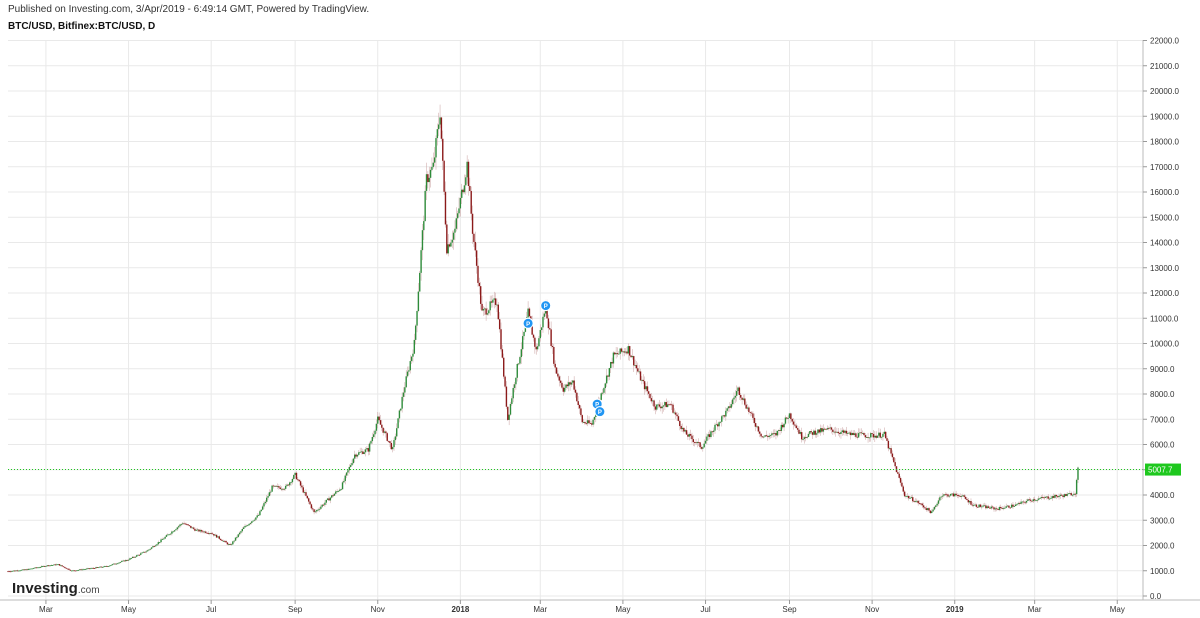  I want to click on x-tick-label: Jul, so click(705, 609).